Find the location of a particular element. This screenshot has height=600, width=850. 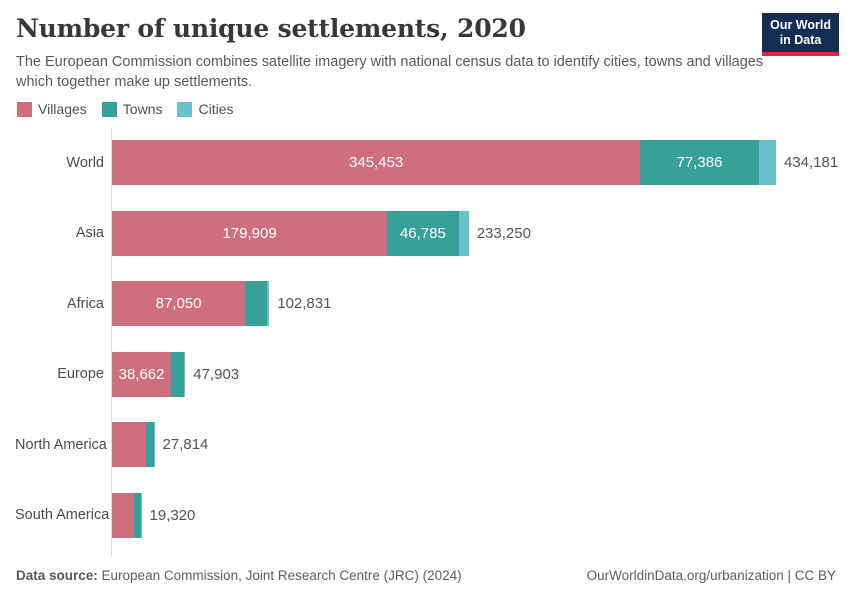

bar-total-label: 19,320 is located at coordinates (172, 515).